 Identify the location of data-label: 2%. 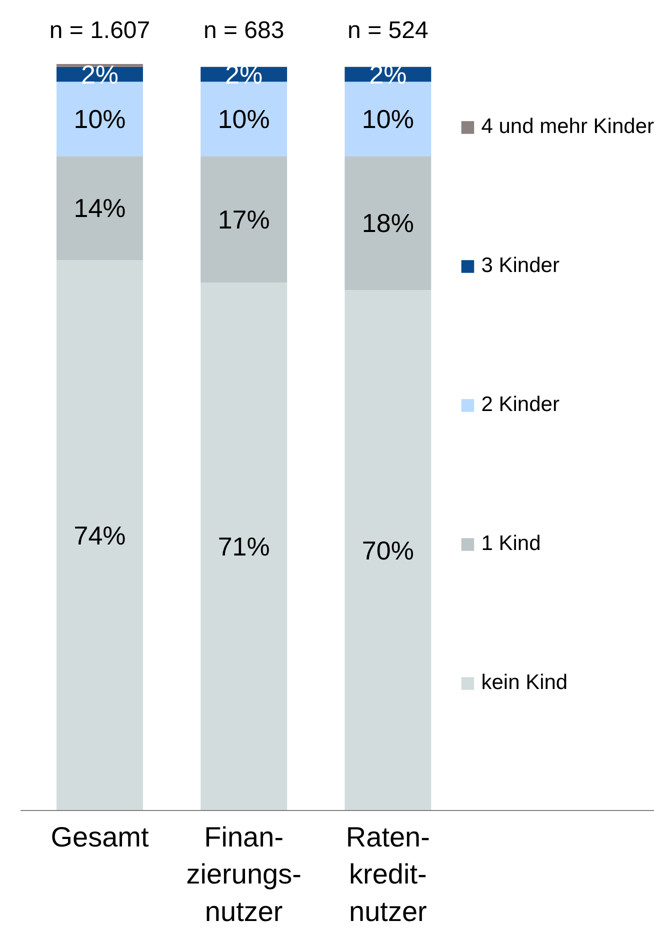
(99, 74).